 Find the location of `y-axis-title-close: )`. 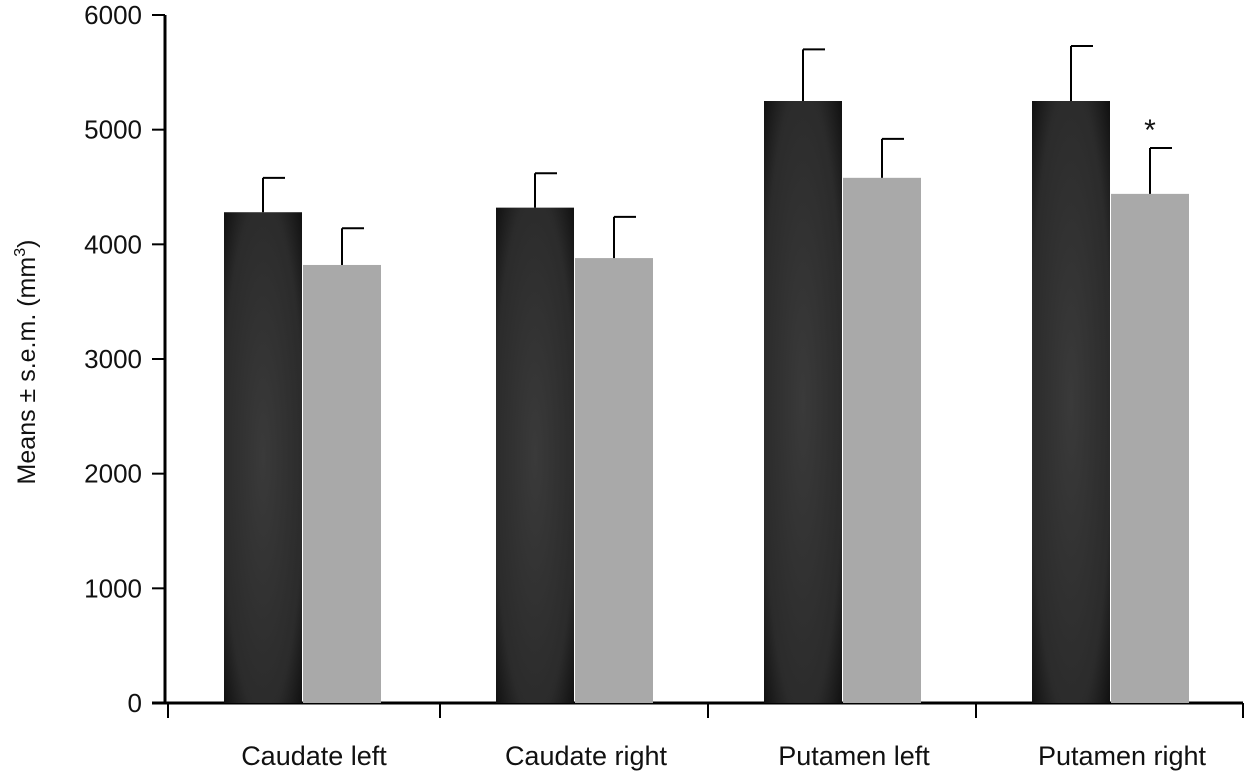

y-axis-title-close: ) is located at coordinates (27, 244).